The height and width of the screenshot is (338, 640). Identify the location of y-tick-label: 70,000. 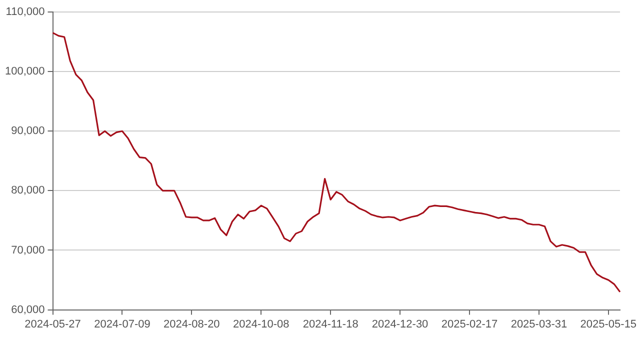
(28, 250).